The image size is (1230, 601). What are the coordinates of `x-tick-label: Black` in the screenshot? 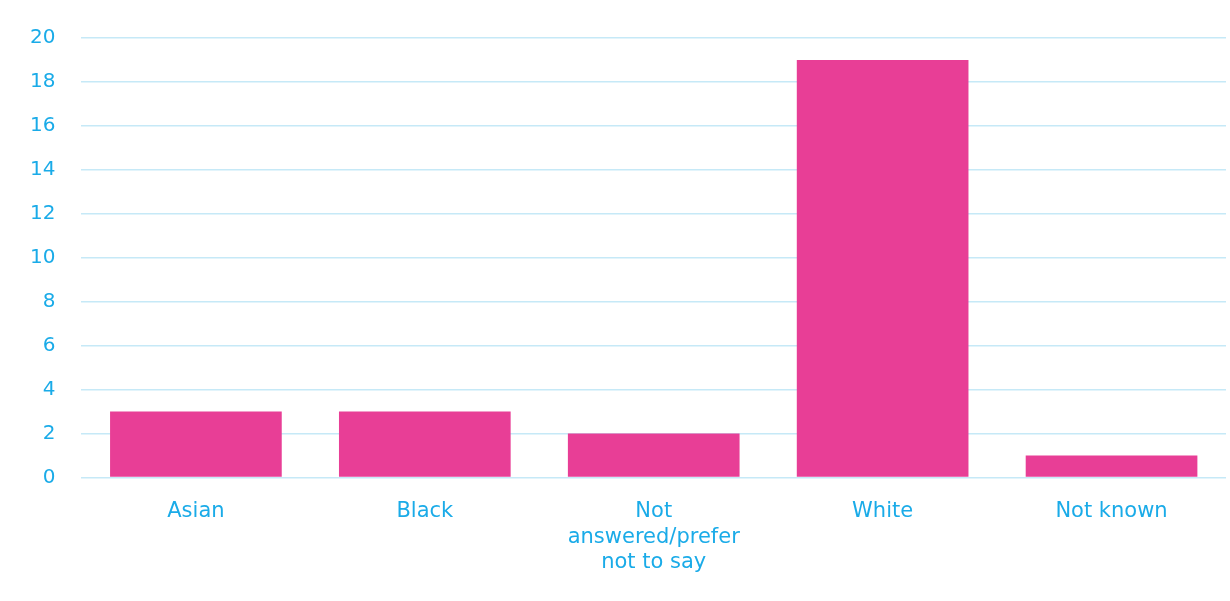 It's located at (425, 510).